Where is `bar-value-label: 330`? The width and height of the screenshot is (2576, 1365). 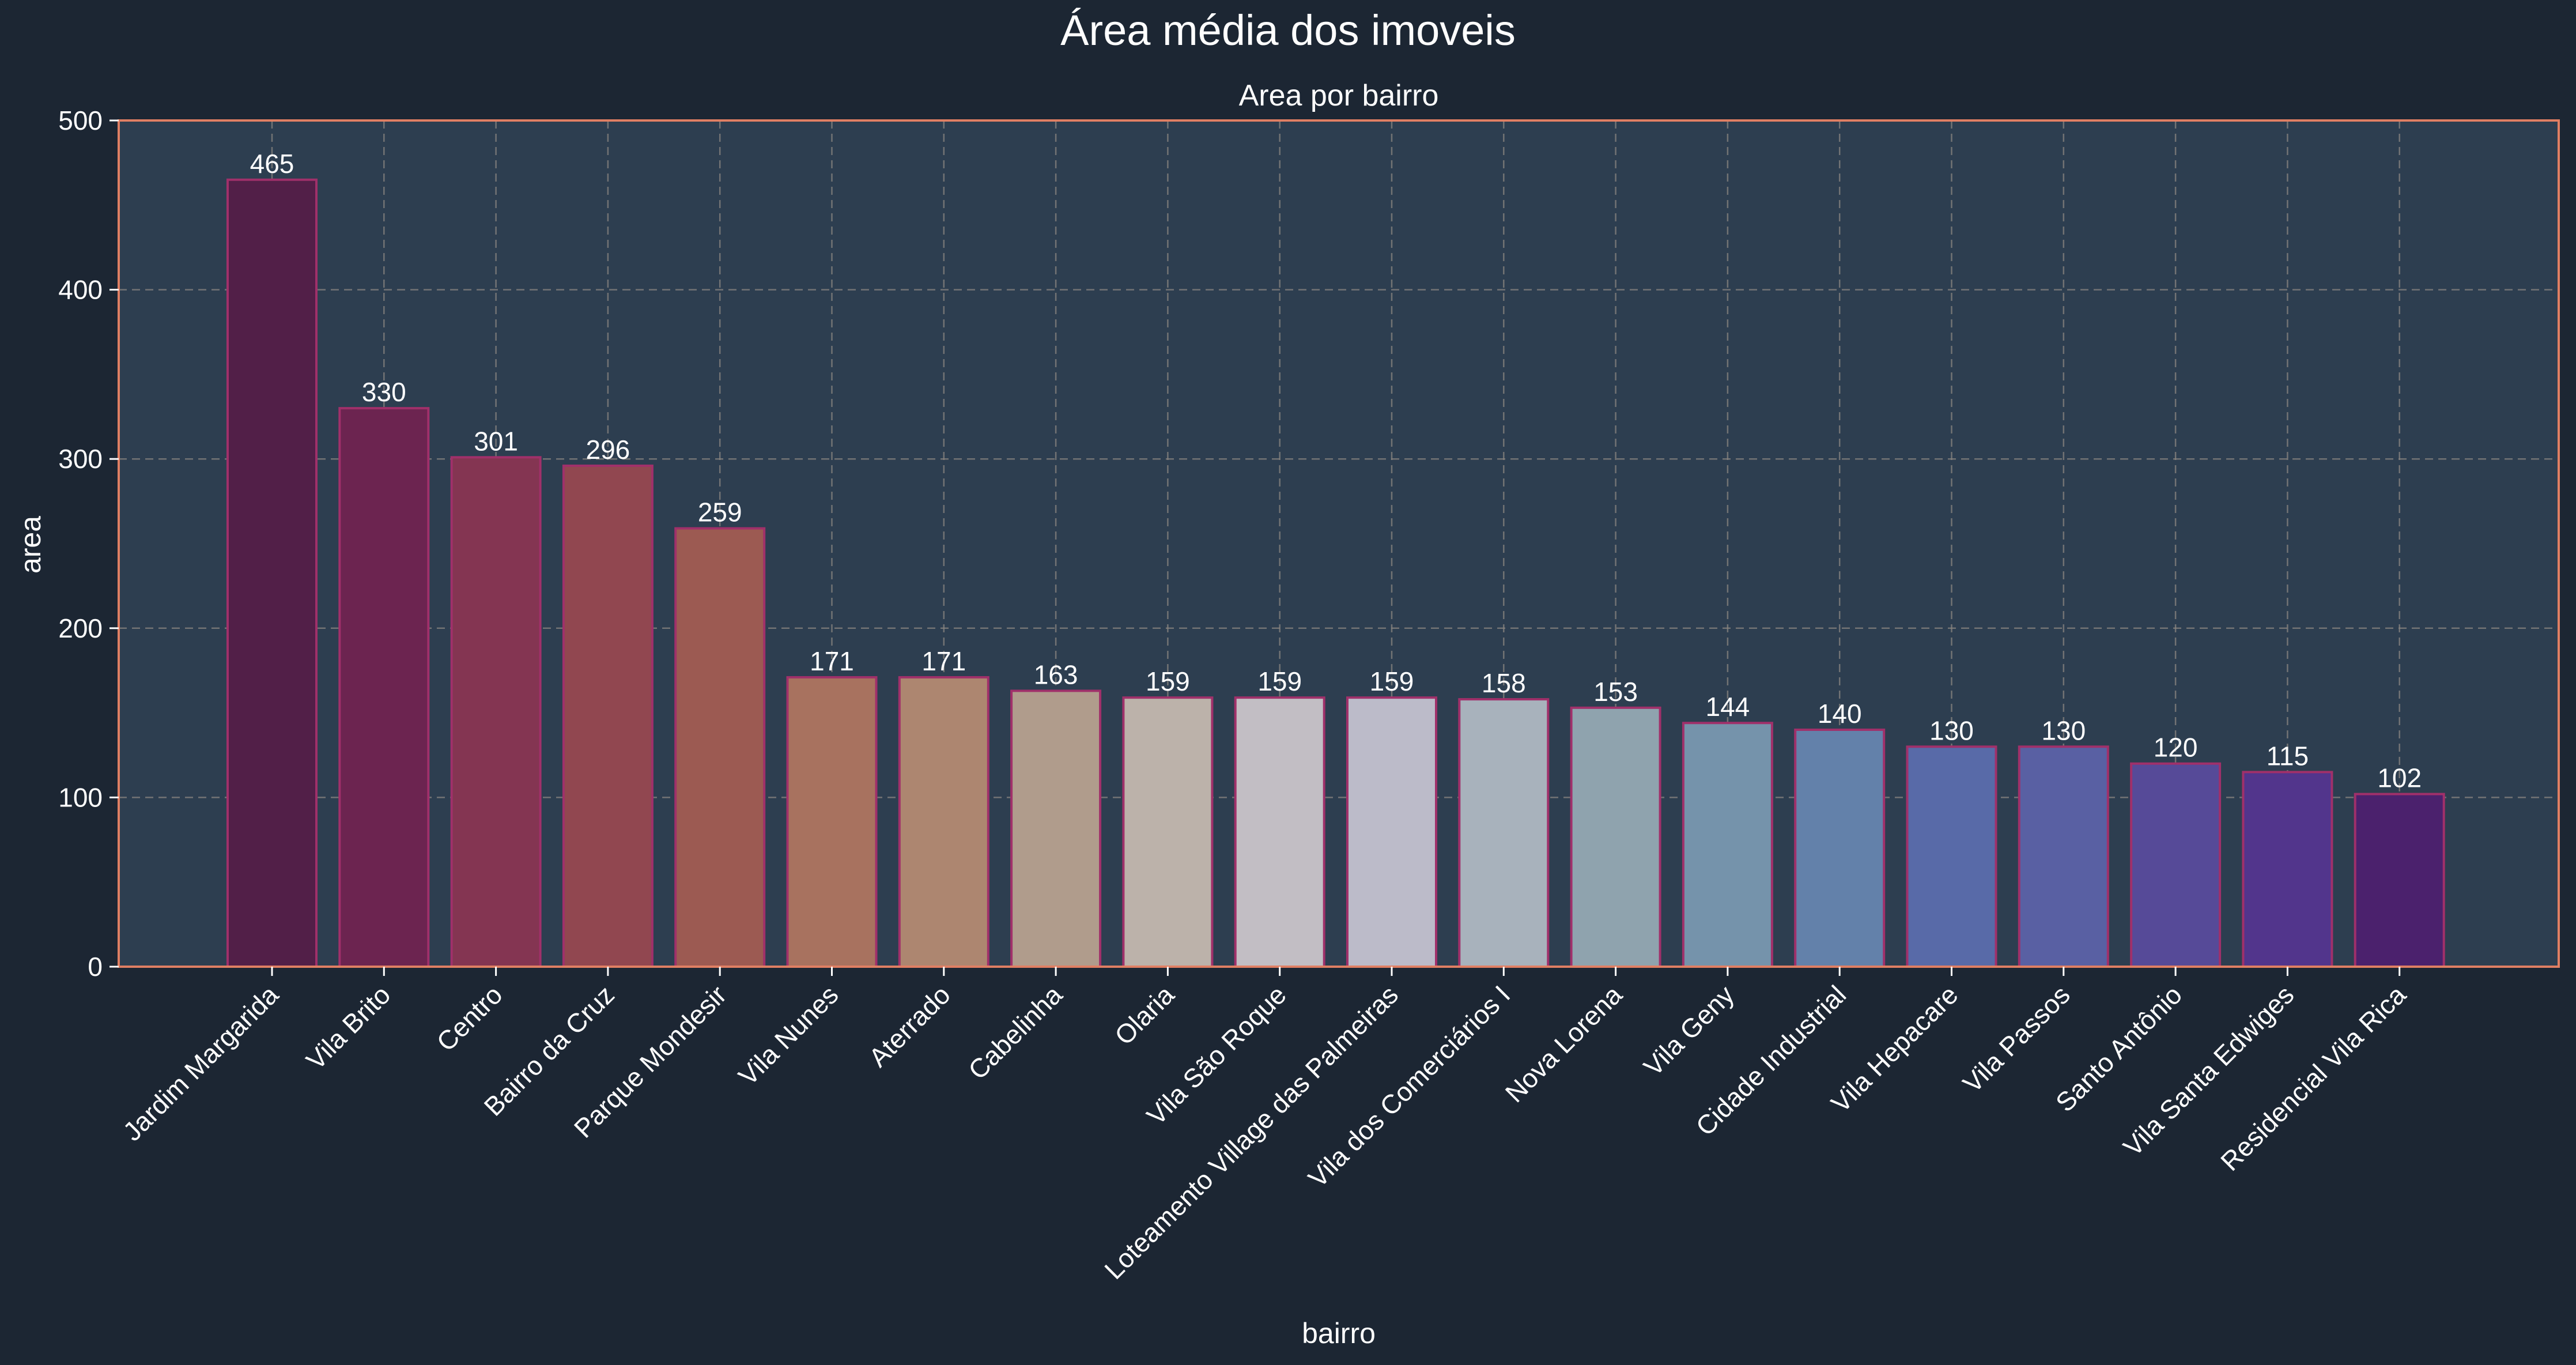
bar-value-label: 330 is located at coordinates (384, 392).